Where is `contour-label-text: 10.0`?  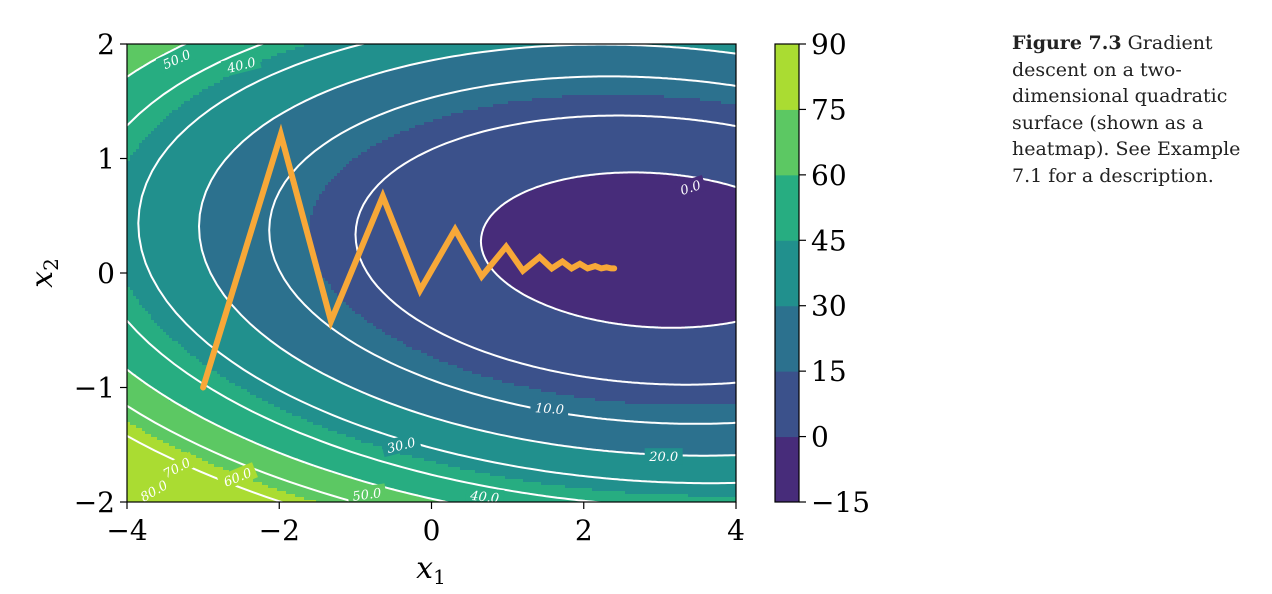
contour-label-text: 10.0 is located at coordinates (549, 409).